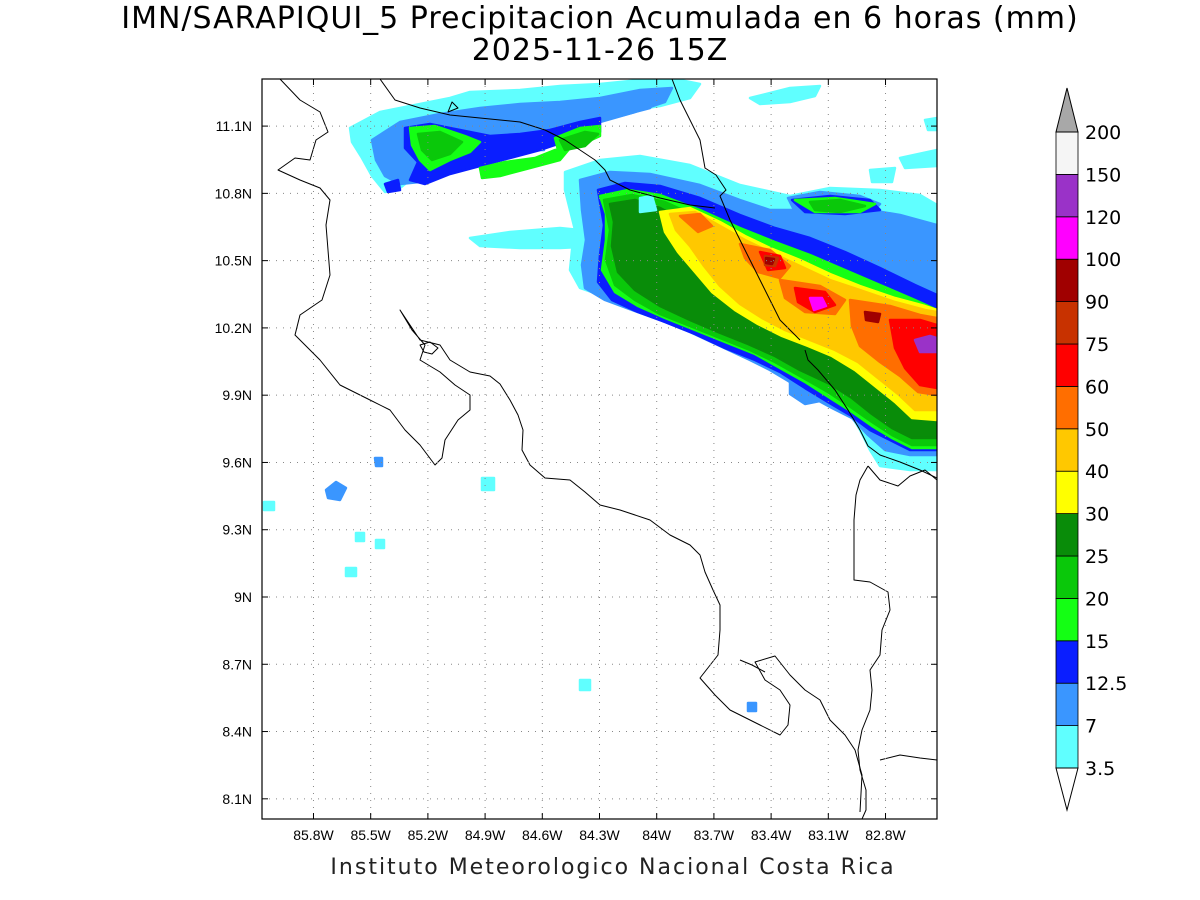 This screenshot has width=1200, height=900. I want to click on lon-tick-label: 85.2W, so click(428, 835).